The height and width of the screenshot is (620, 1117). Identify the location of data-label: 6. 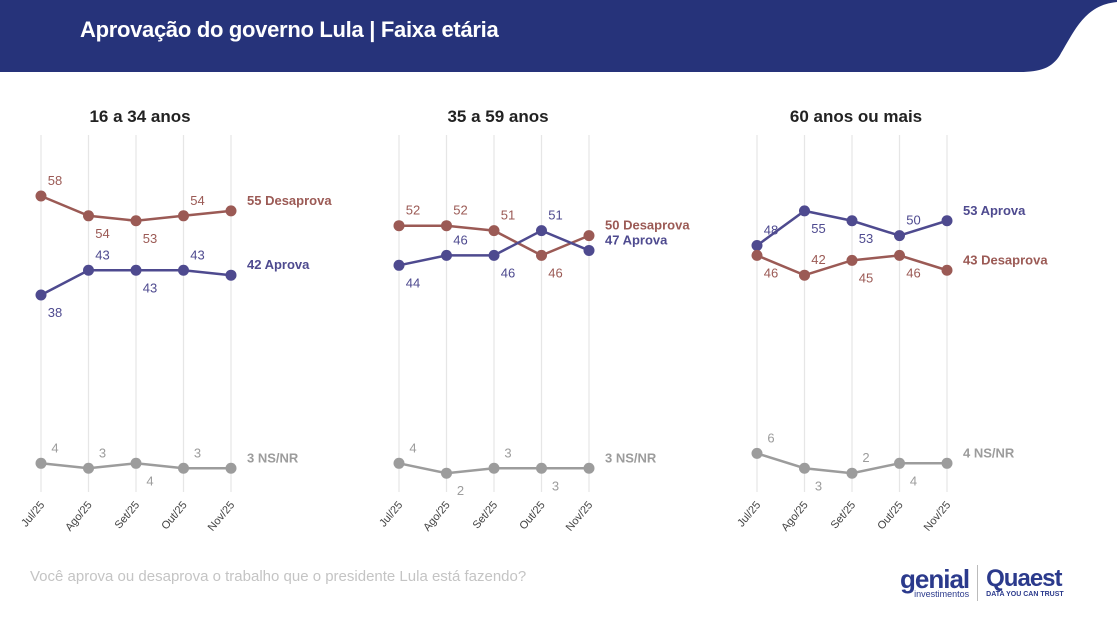
(770, 437).